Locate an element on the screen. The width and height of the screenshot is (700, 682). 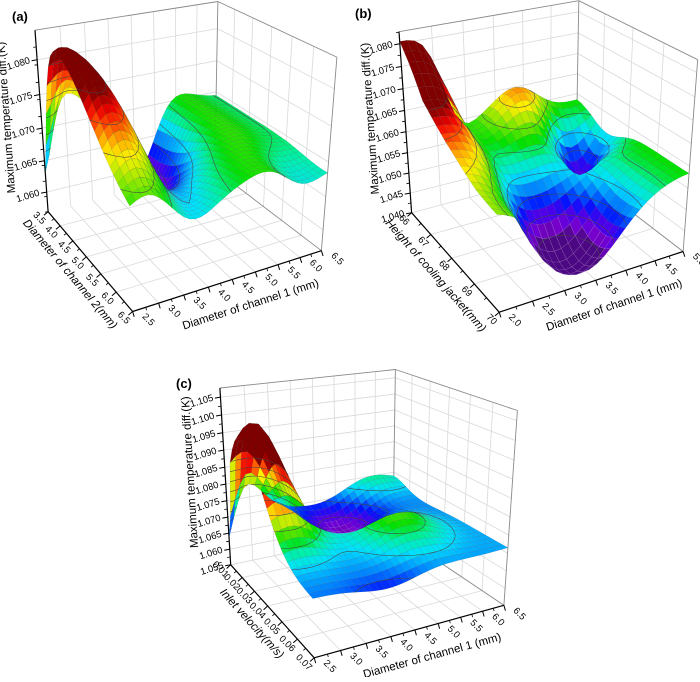
svg-text: (b) is located at coordinates (363, 13).